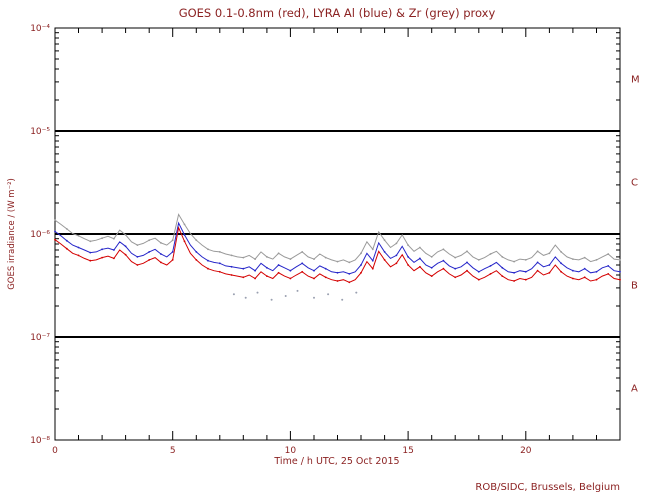 Image resolution: width=650 pixels, height=500 pixels. I want to click on series-line-goes, so click(337, 254).